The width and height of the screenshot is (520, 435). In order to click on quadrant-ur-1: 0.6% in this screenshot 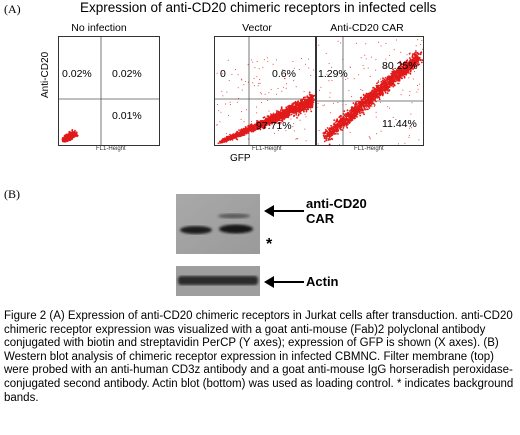, I will do `click(284, 74)`.